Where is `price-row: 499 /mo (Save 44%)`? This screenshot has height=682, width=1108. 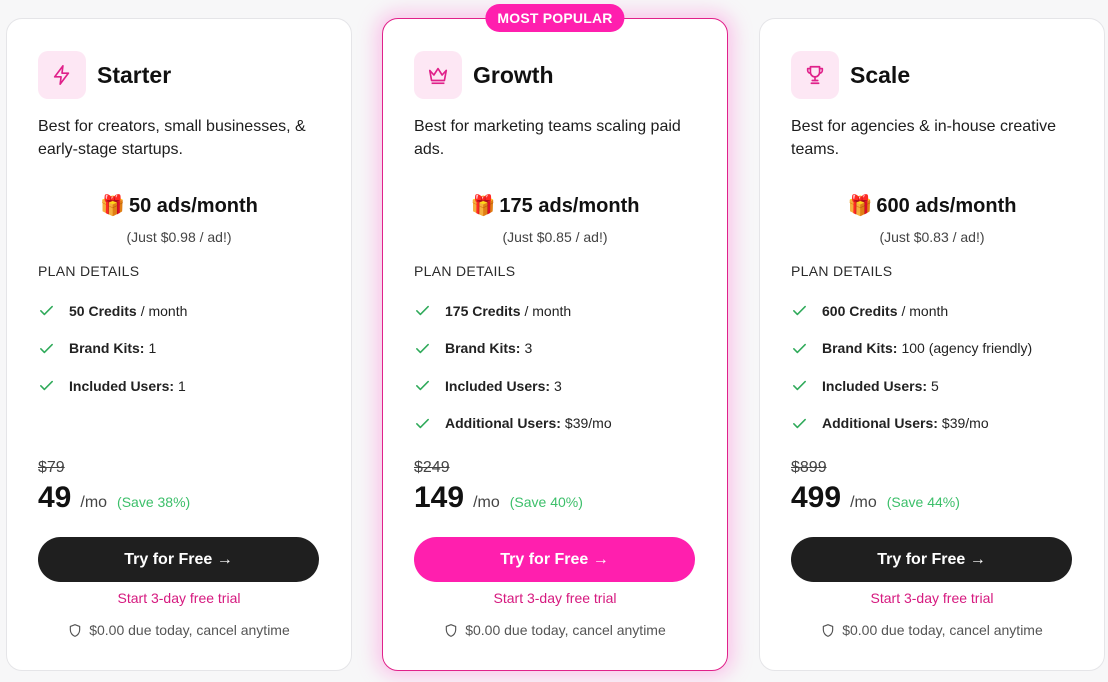 price-row: 499 /mo (Save 44%) is located at coordinates (875, 498).